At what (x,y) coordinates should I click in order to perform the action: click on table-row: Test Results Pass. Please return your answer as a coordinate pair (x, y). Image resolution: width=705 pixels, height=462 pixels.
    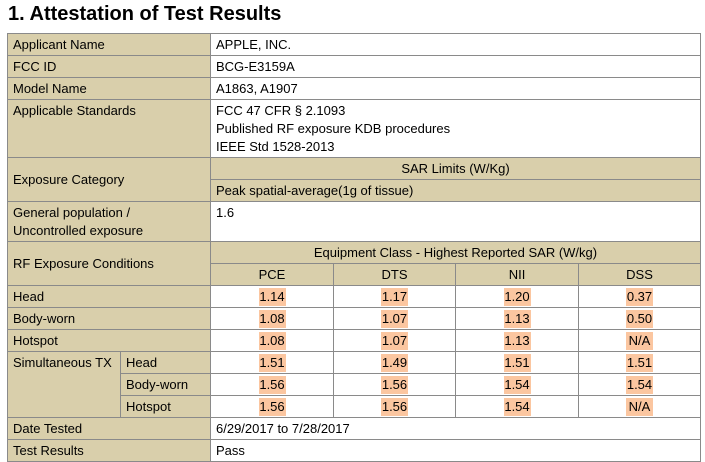
    Looking at the image, I should click on (354, 450).